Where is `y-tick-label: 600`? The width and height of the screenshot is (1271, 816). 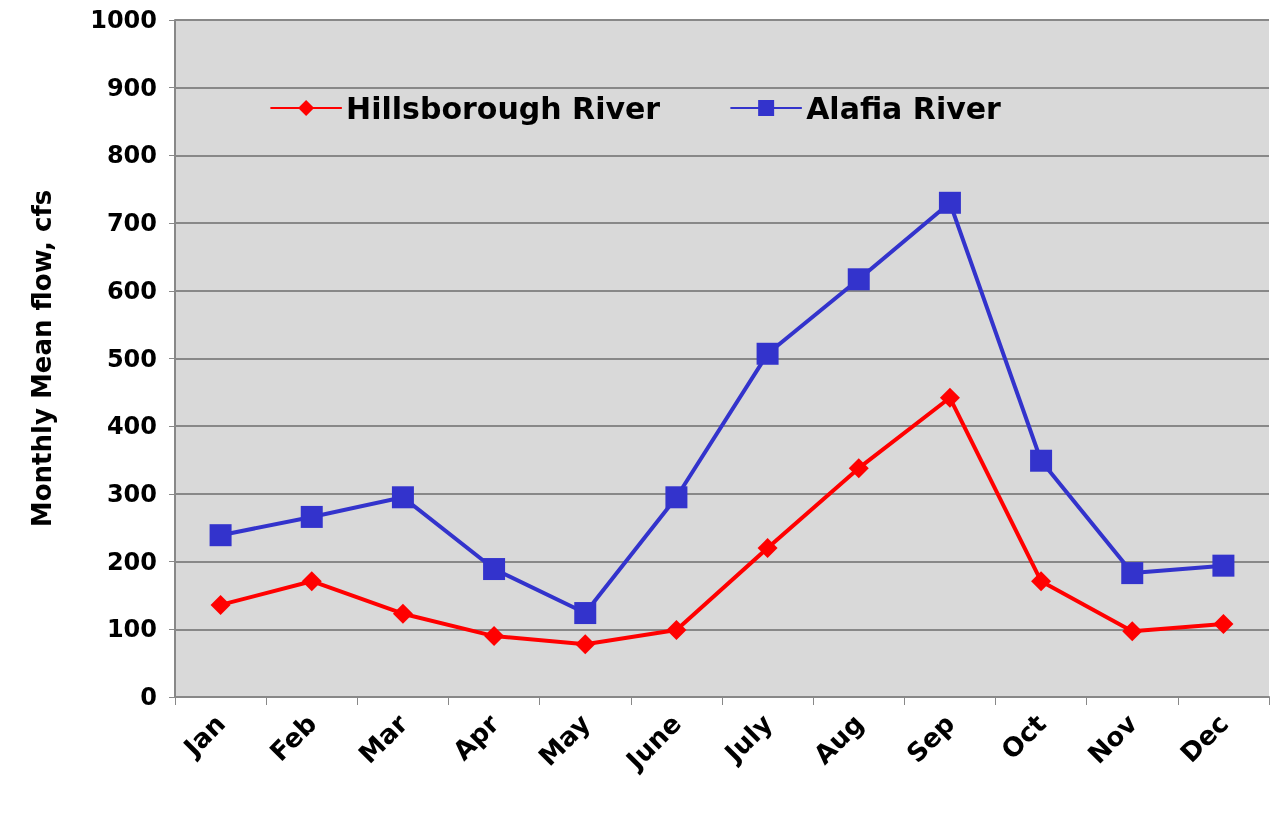 y-tick-label: 600 is located at coordinates (131, 290).